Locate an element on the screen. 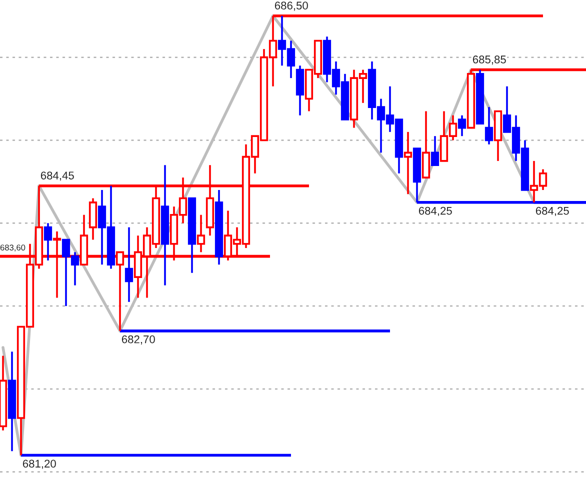 The width and height of the screenshot is (586, 491). ref-line-label: 681,20 is located at coordinates (39, 464).